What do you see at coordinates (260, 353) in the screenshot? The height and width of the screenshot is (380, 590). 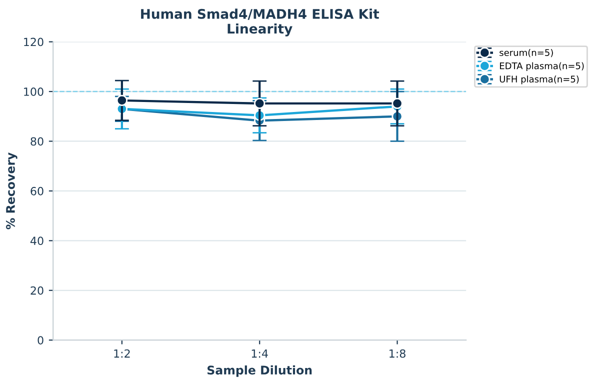 I see `x-tick-label: 1:4` at bounding box center [260, 353].